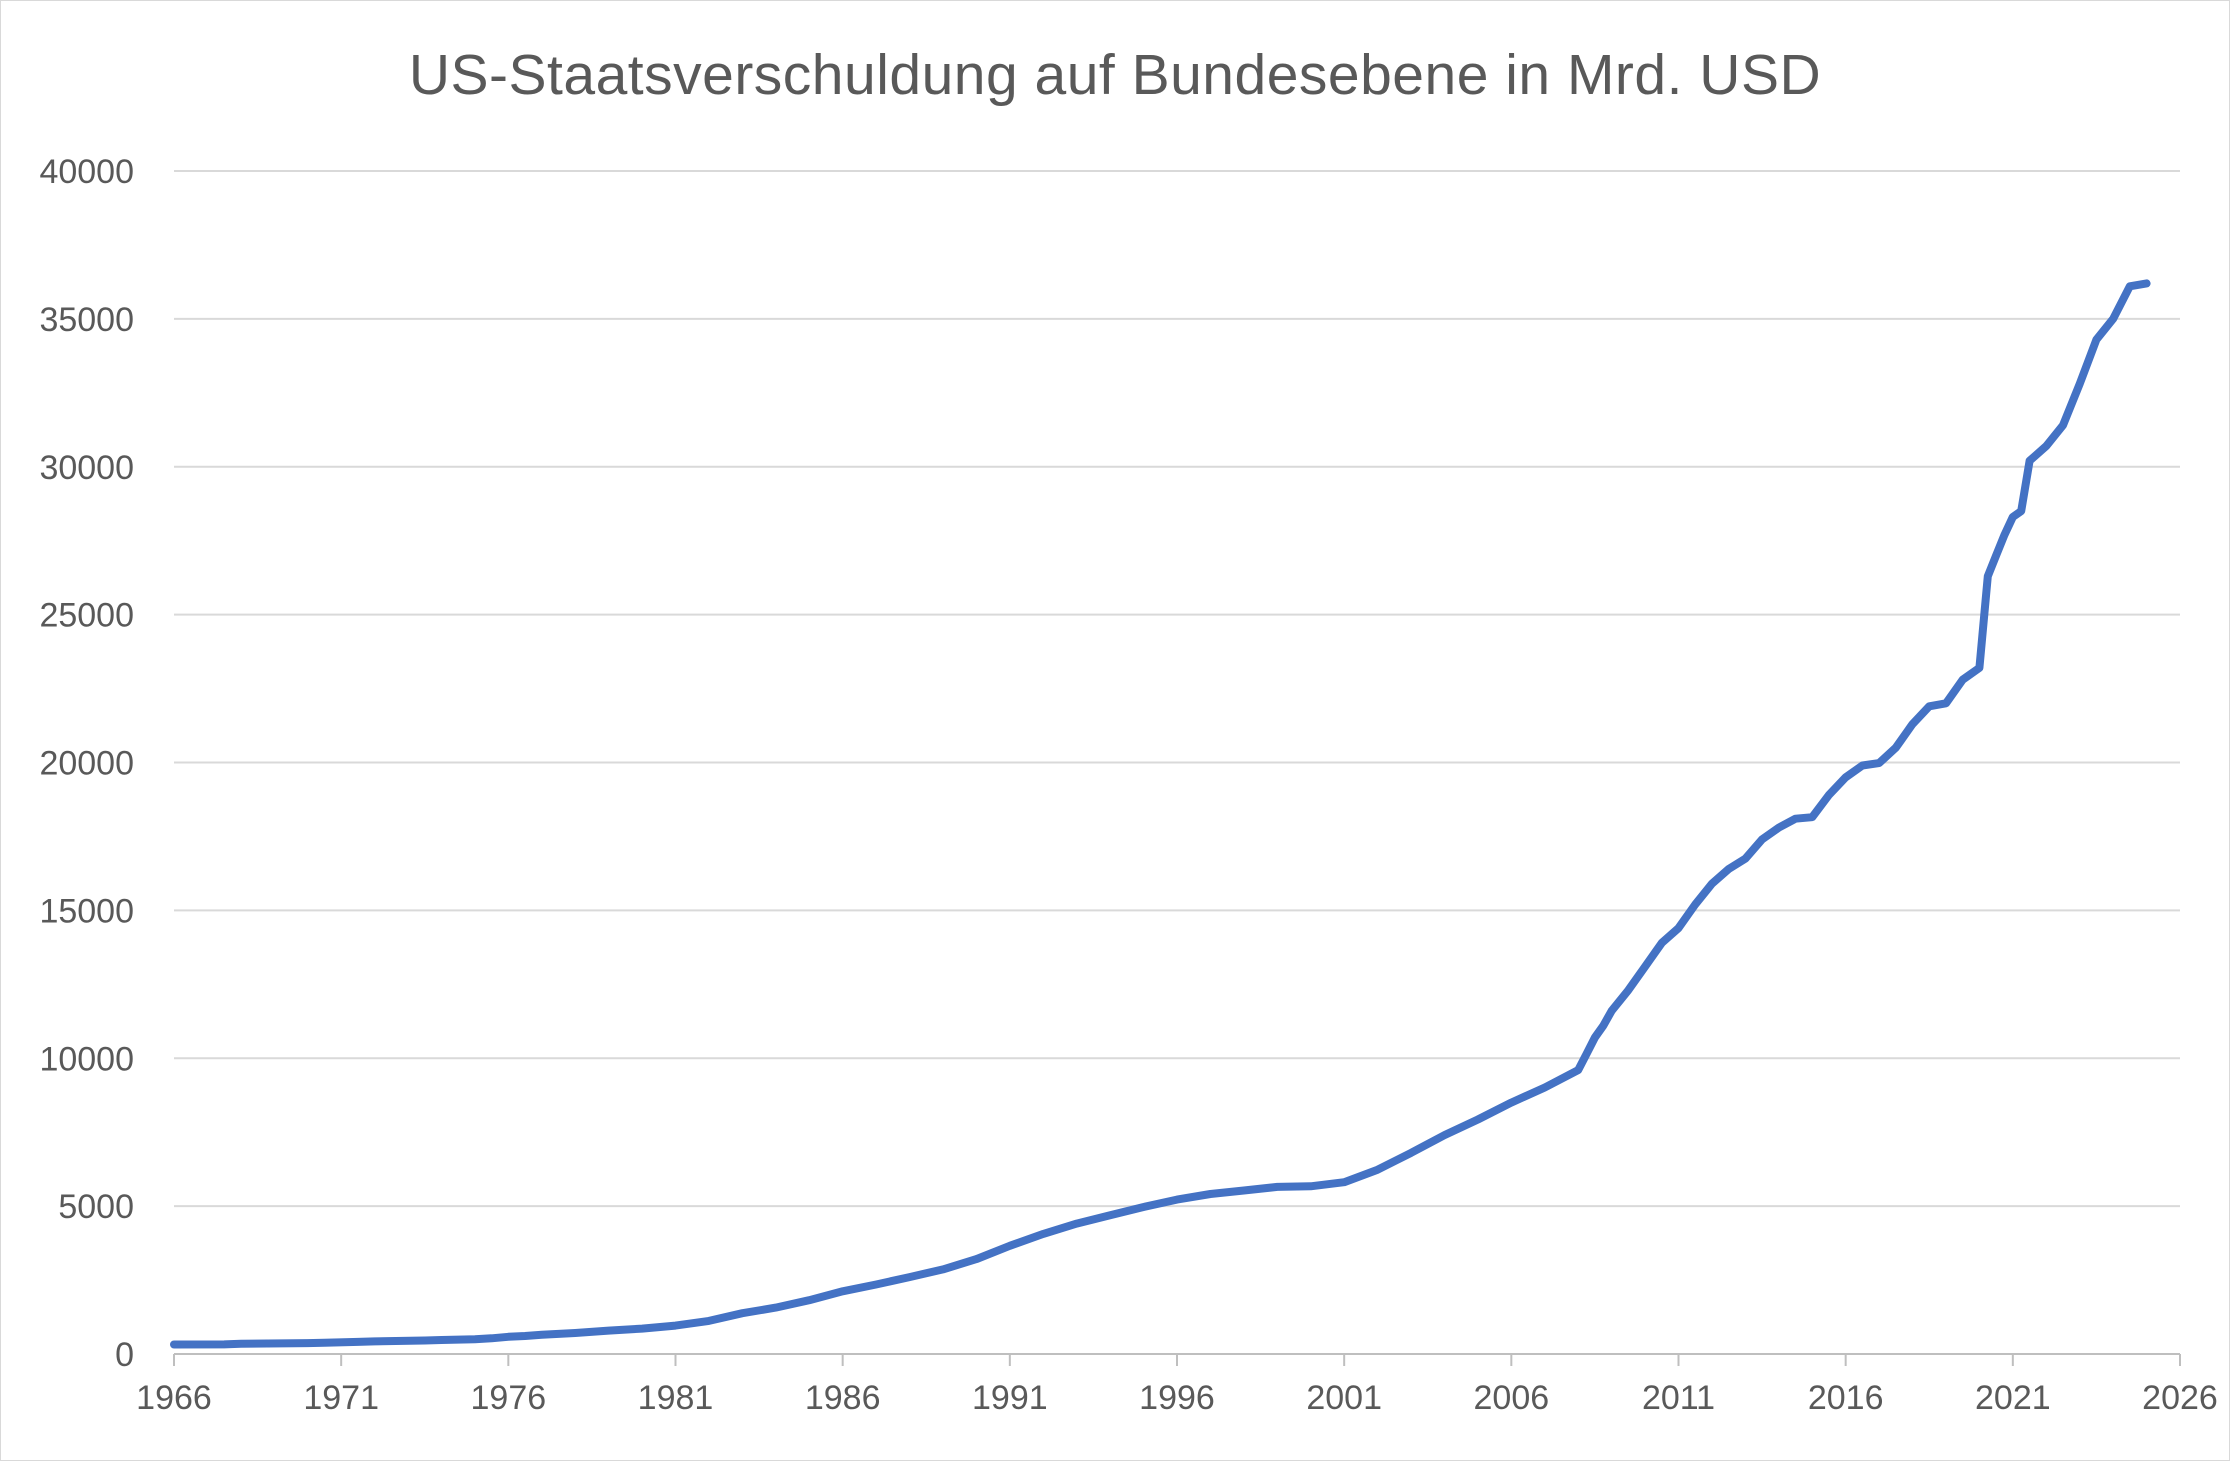 The image size is (2230, 1461). I want to click on x-tick-label: 1981, so click(676, 1398).